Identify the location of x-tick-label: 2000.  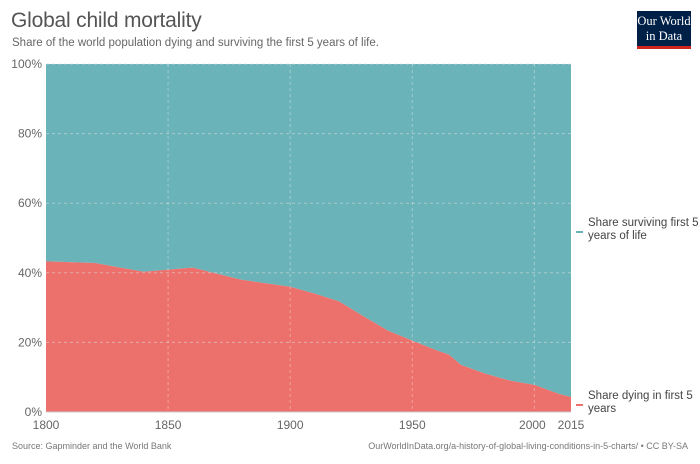
(532, 425).